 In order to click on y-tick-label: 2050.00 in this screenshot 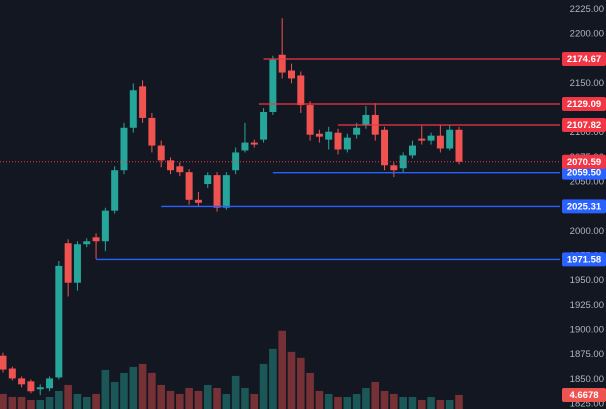, I will do `click(587, 182)`.